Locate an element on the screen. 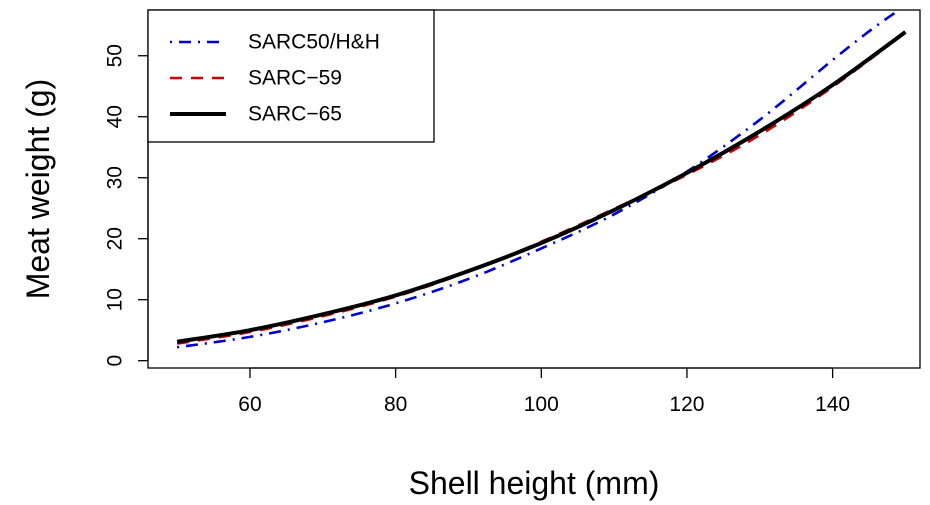  y-tick-label: 50 is located at coordinates (115, 55).